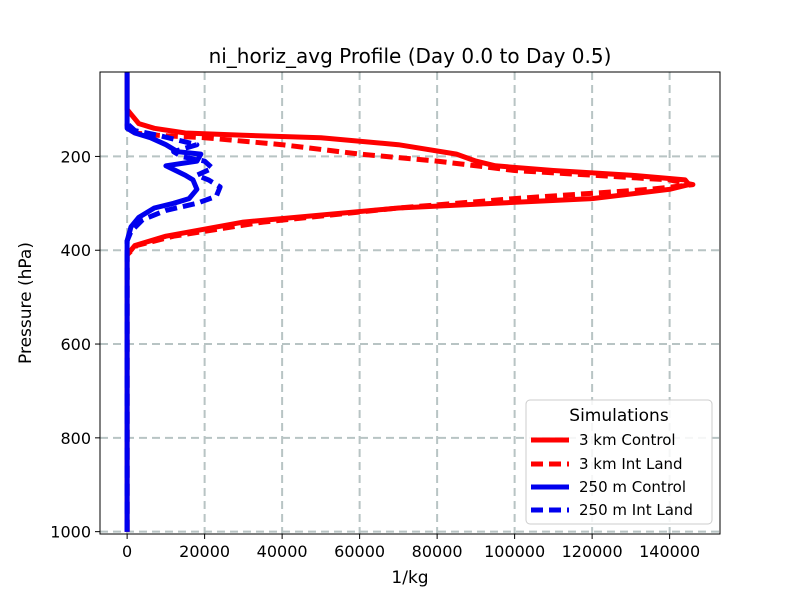  What do you see at coordinates (636, 510) in the screenshot?
I see `legend-label-250m-int-land: 250 m Int Land` at bounding box center [636, 510].